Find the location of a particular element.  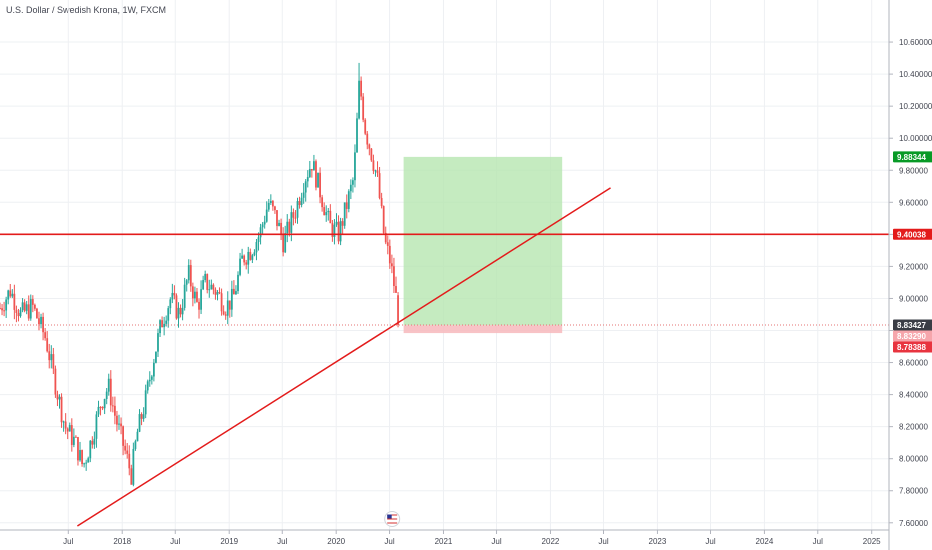

x-tick-label: 2023 is located at coordinates (658, 541).